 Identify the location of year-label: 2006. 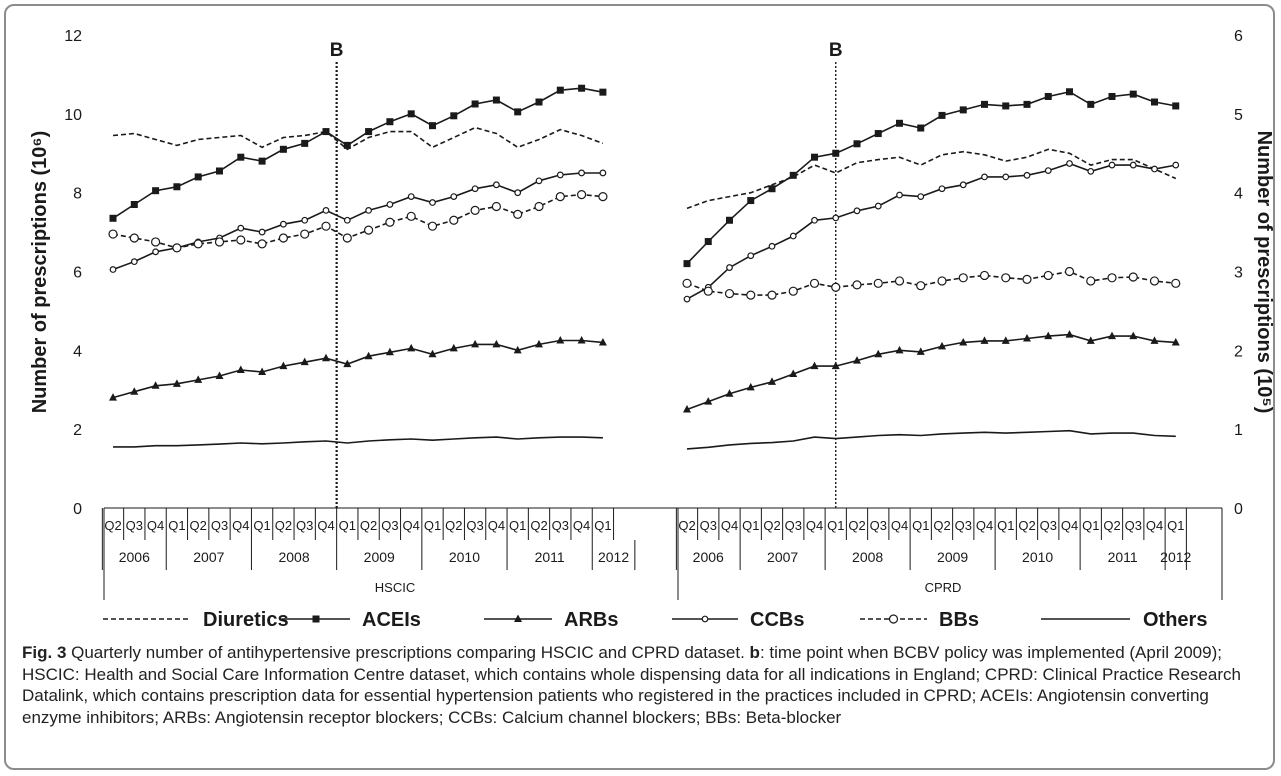
(134, 557).